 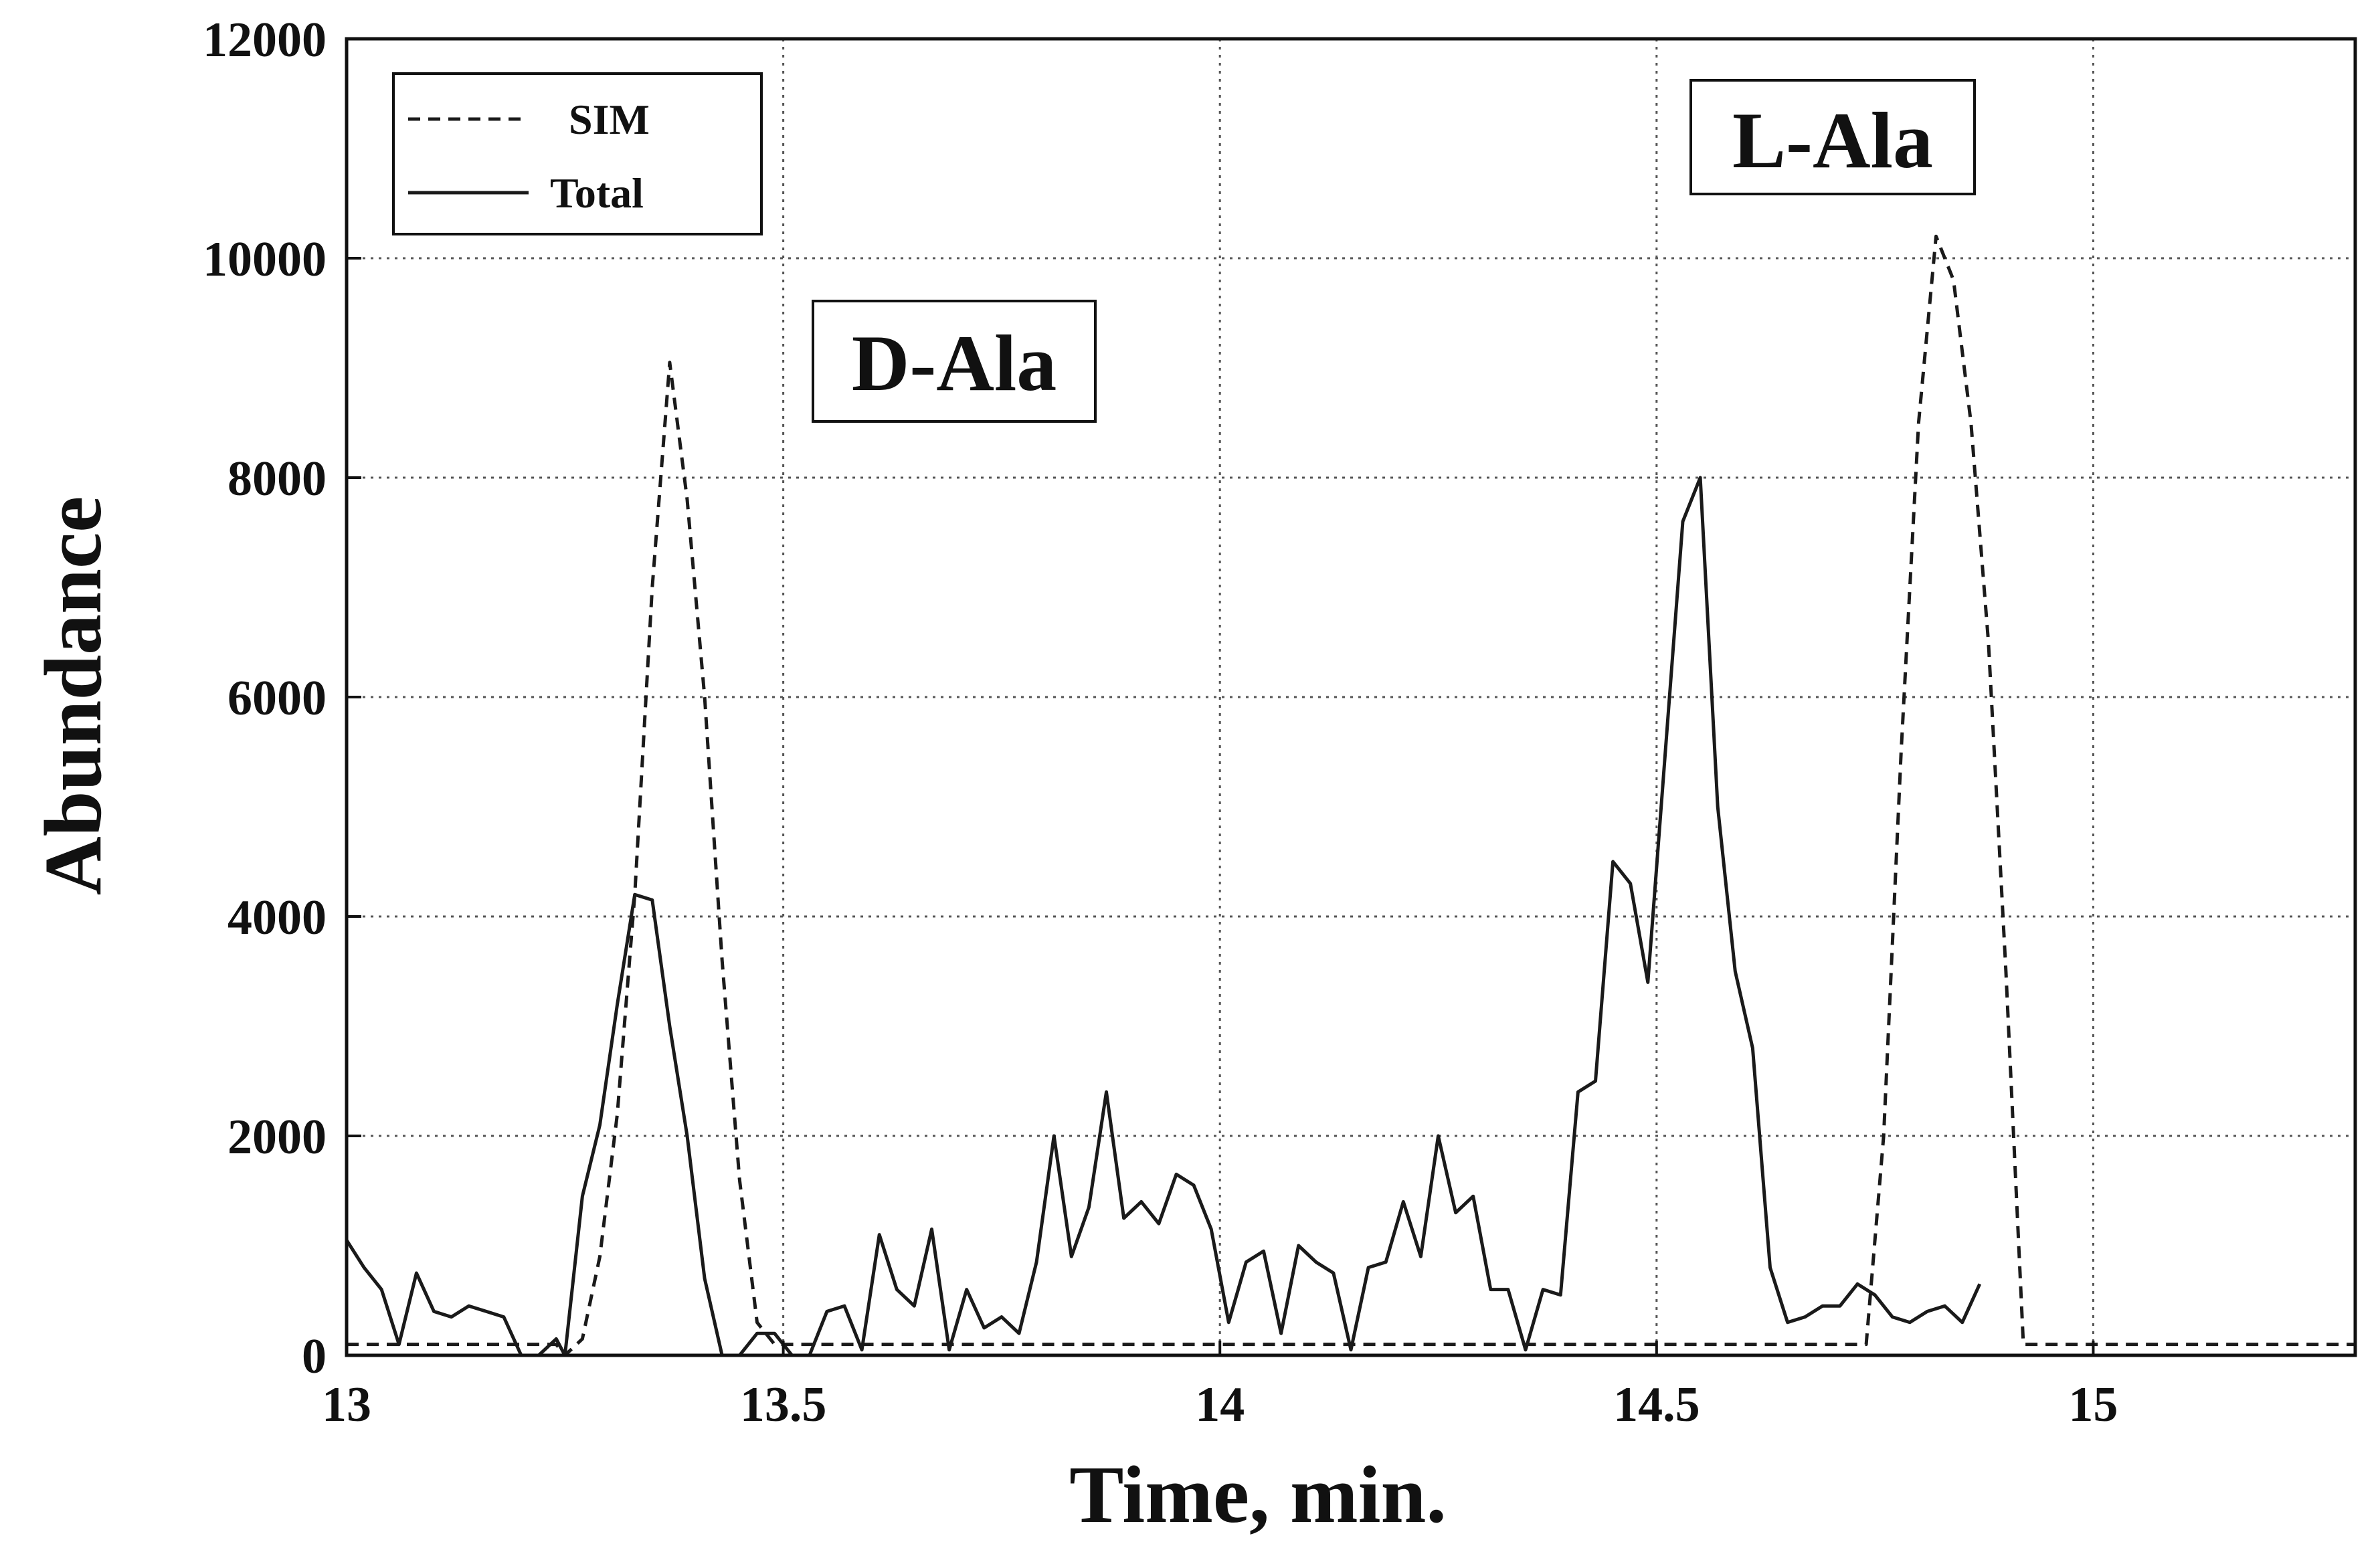 I want to click on y-tick-label: 10000, so click(x=265, y=259).